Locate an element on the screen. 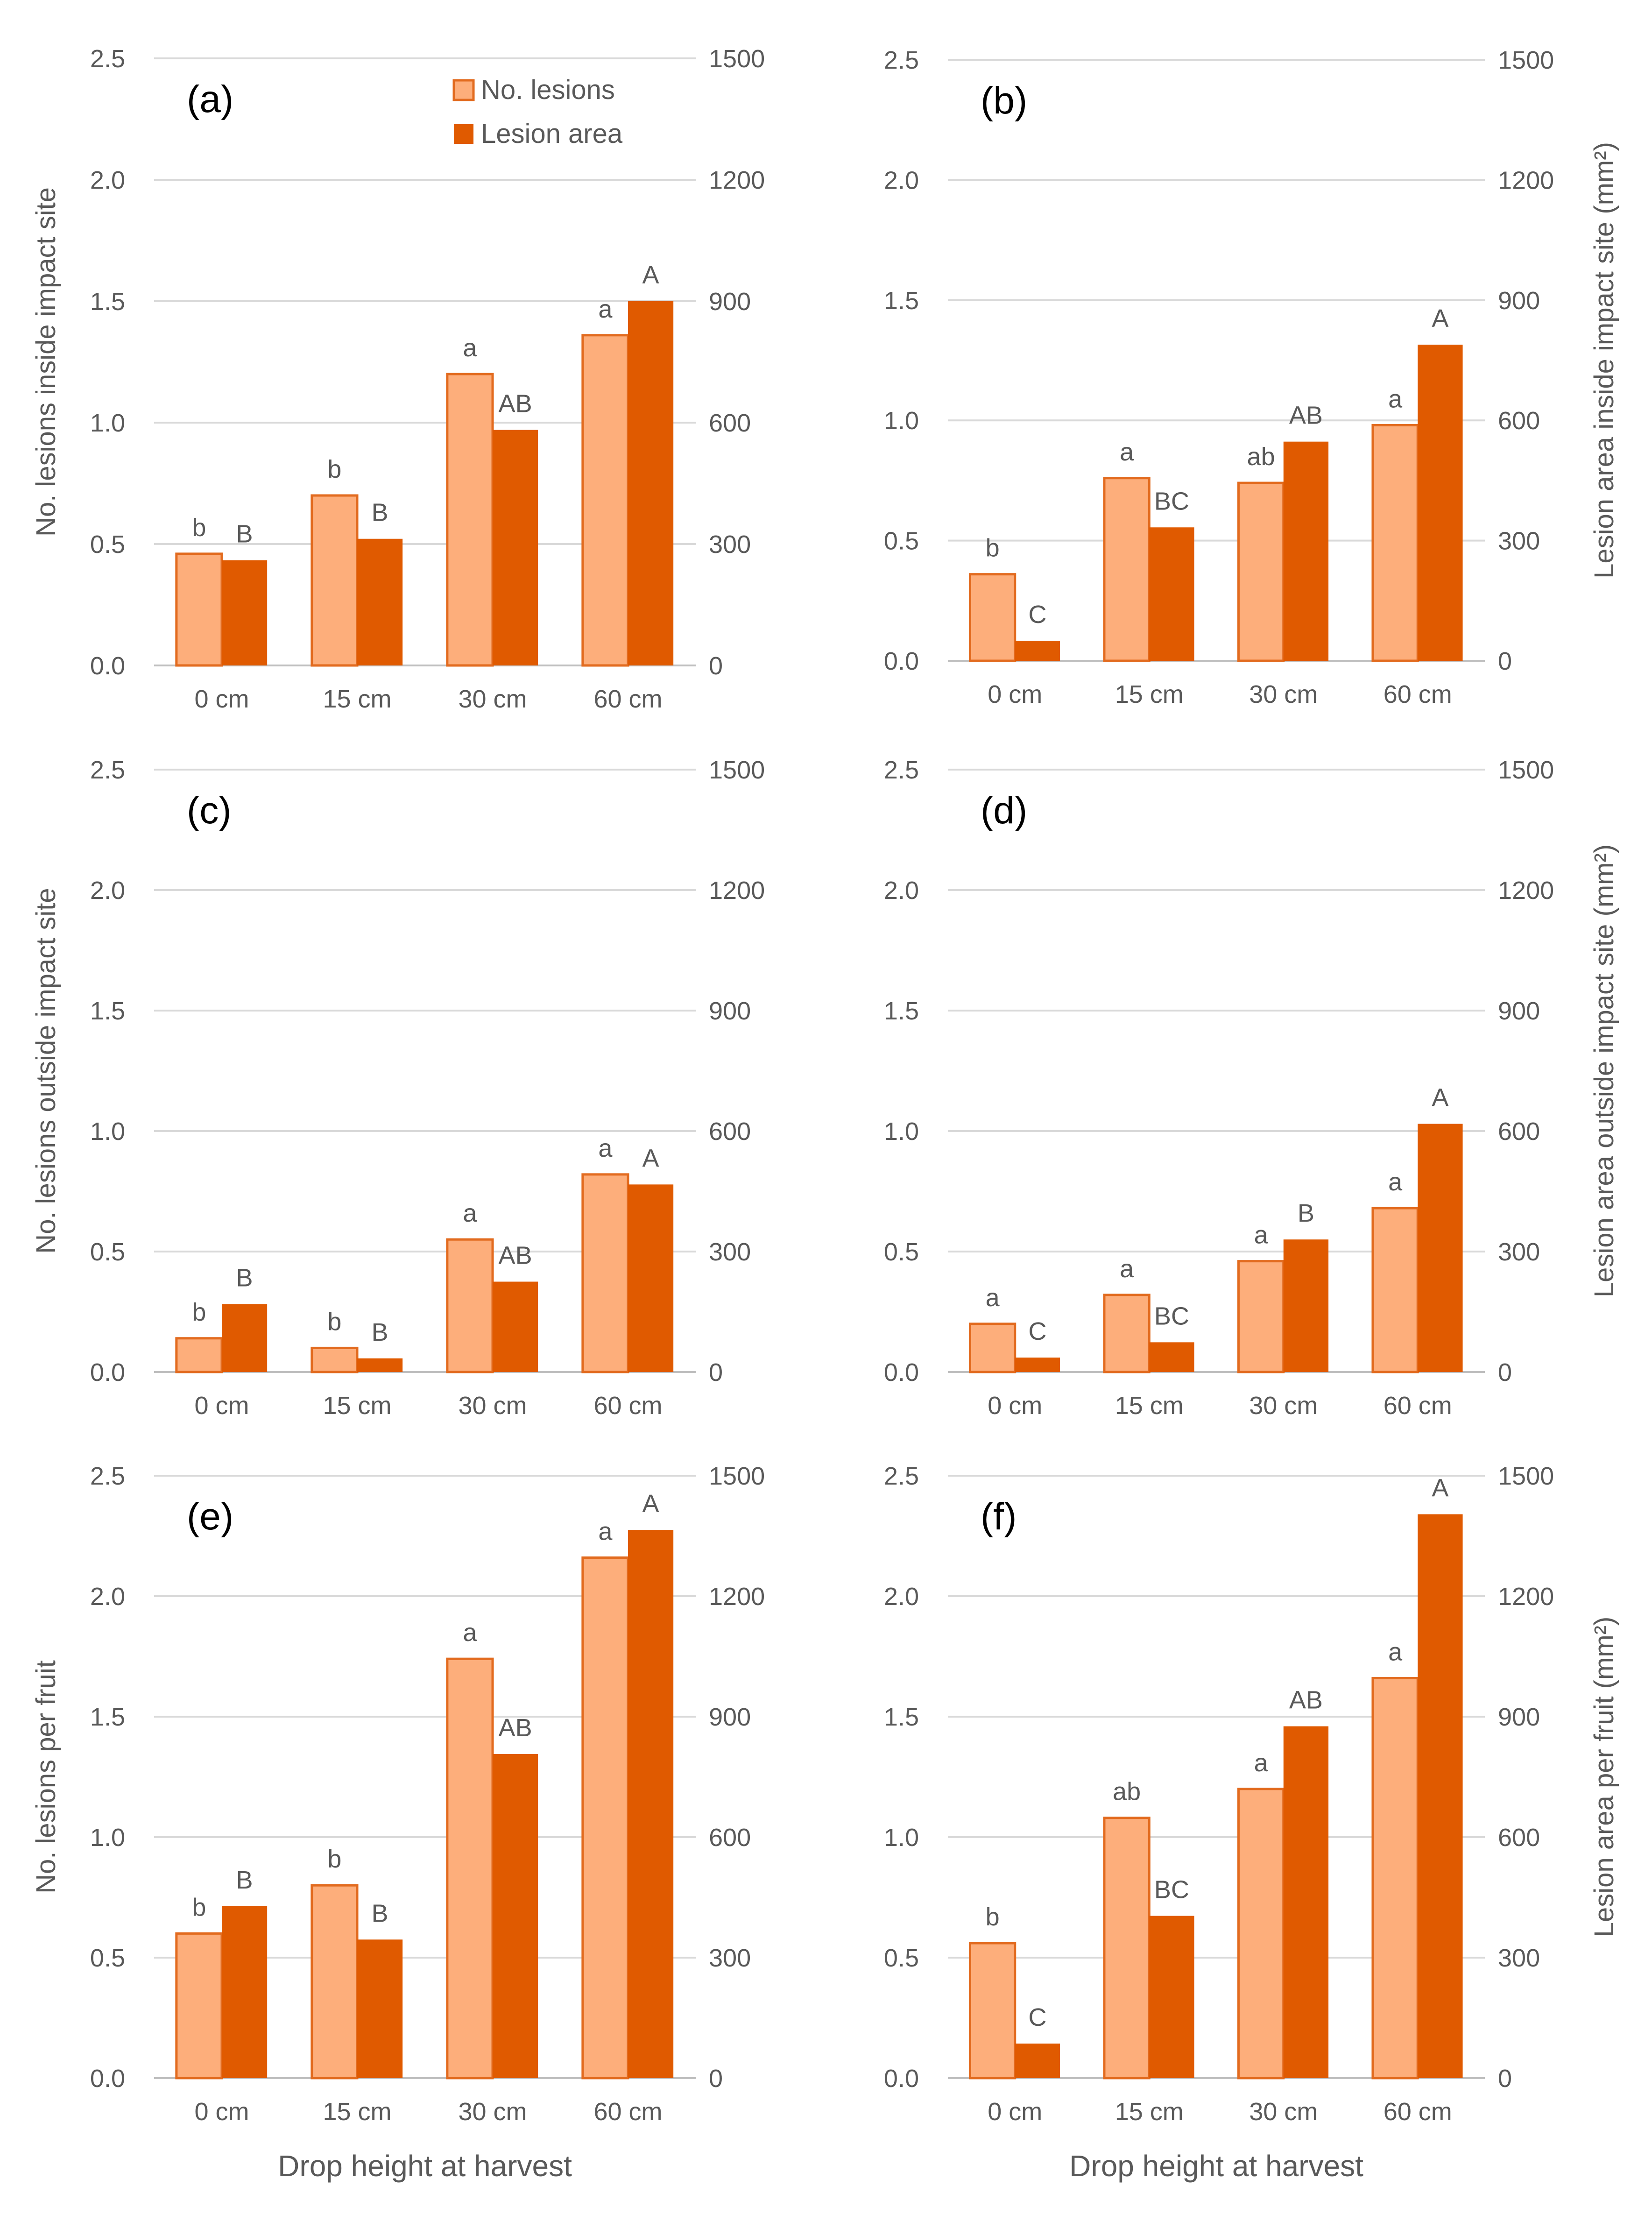 Image resolution: width=1652 pixels, height=2214 pixels. sig-label-upper: B is located at coordinates (244, 534).